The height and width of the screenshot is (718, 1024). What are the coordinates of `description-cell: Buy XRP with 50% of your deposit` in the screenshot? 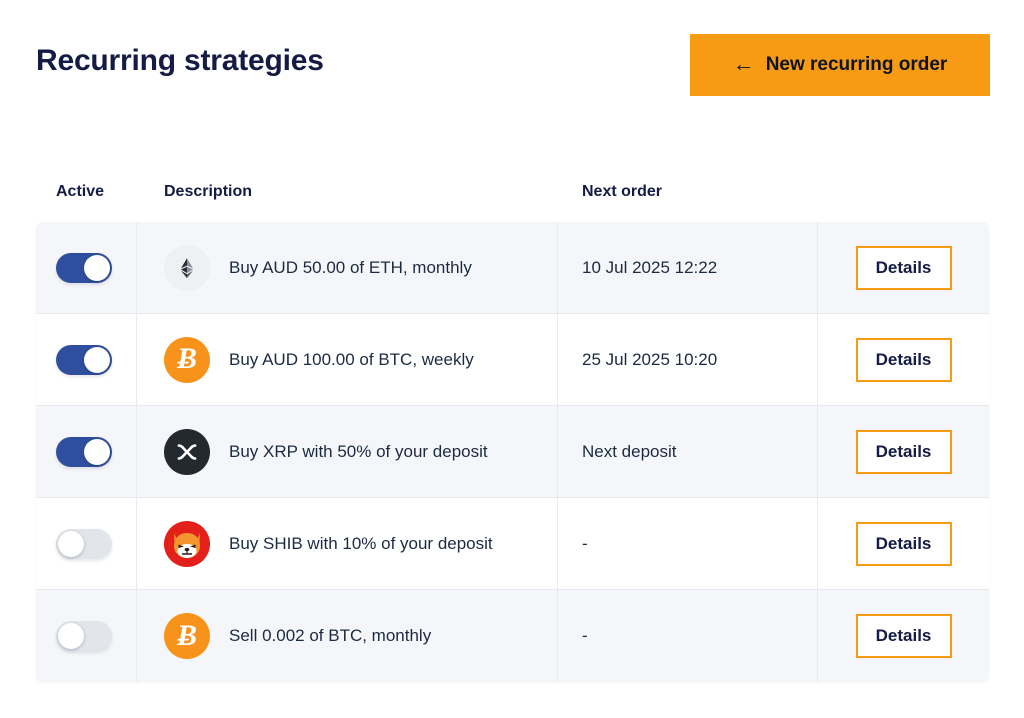 It's located at (347, 451).